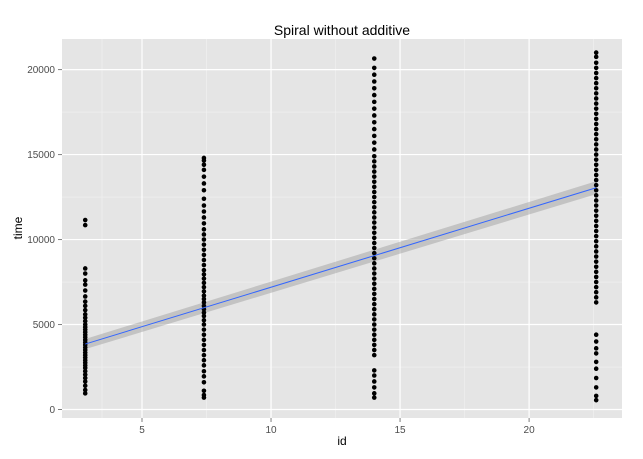 The image size is (643, 459). What do you see at coordinates (142, 430) in the screenshot?
I see `x-tick-label: 5` at bounding box center [142, 430].